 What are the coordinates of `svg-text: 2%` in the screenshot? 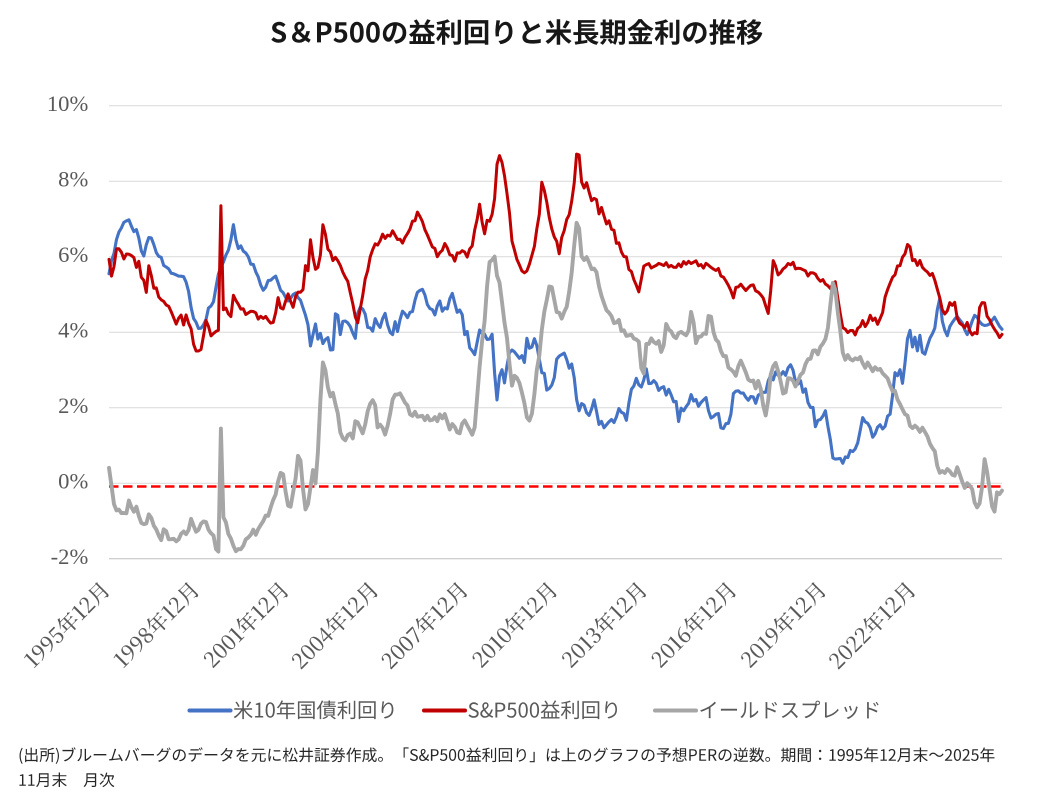 It's located at (73, 405).